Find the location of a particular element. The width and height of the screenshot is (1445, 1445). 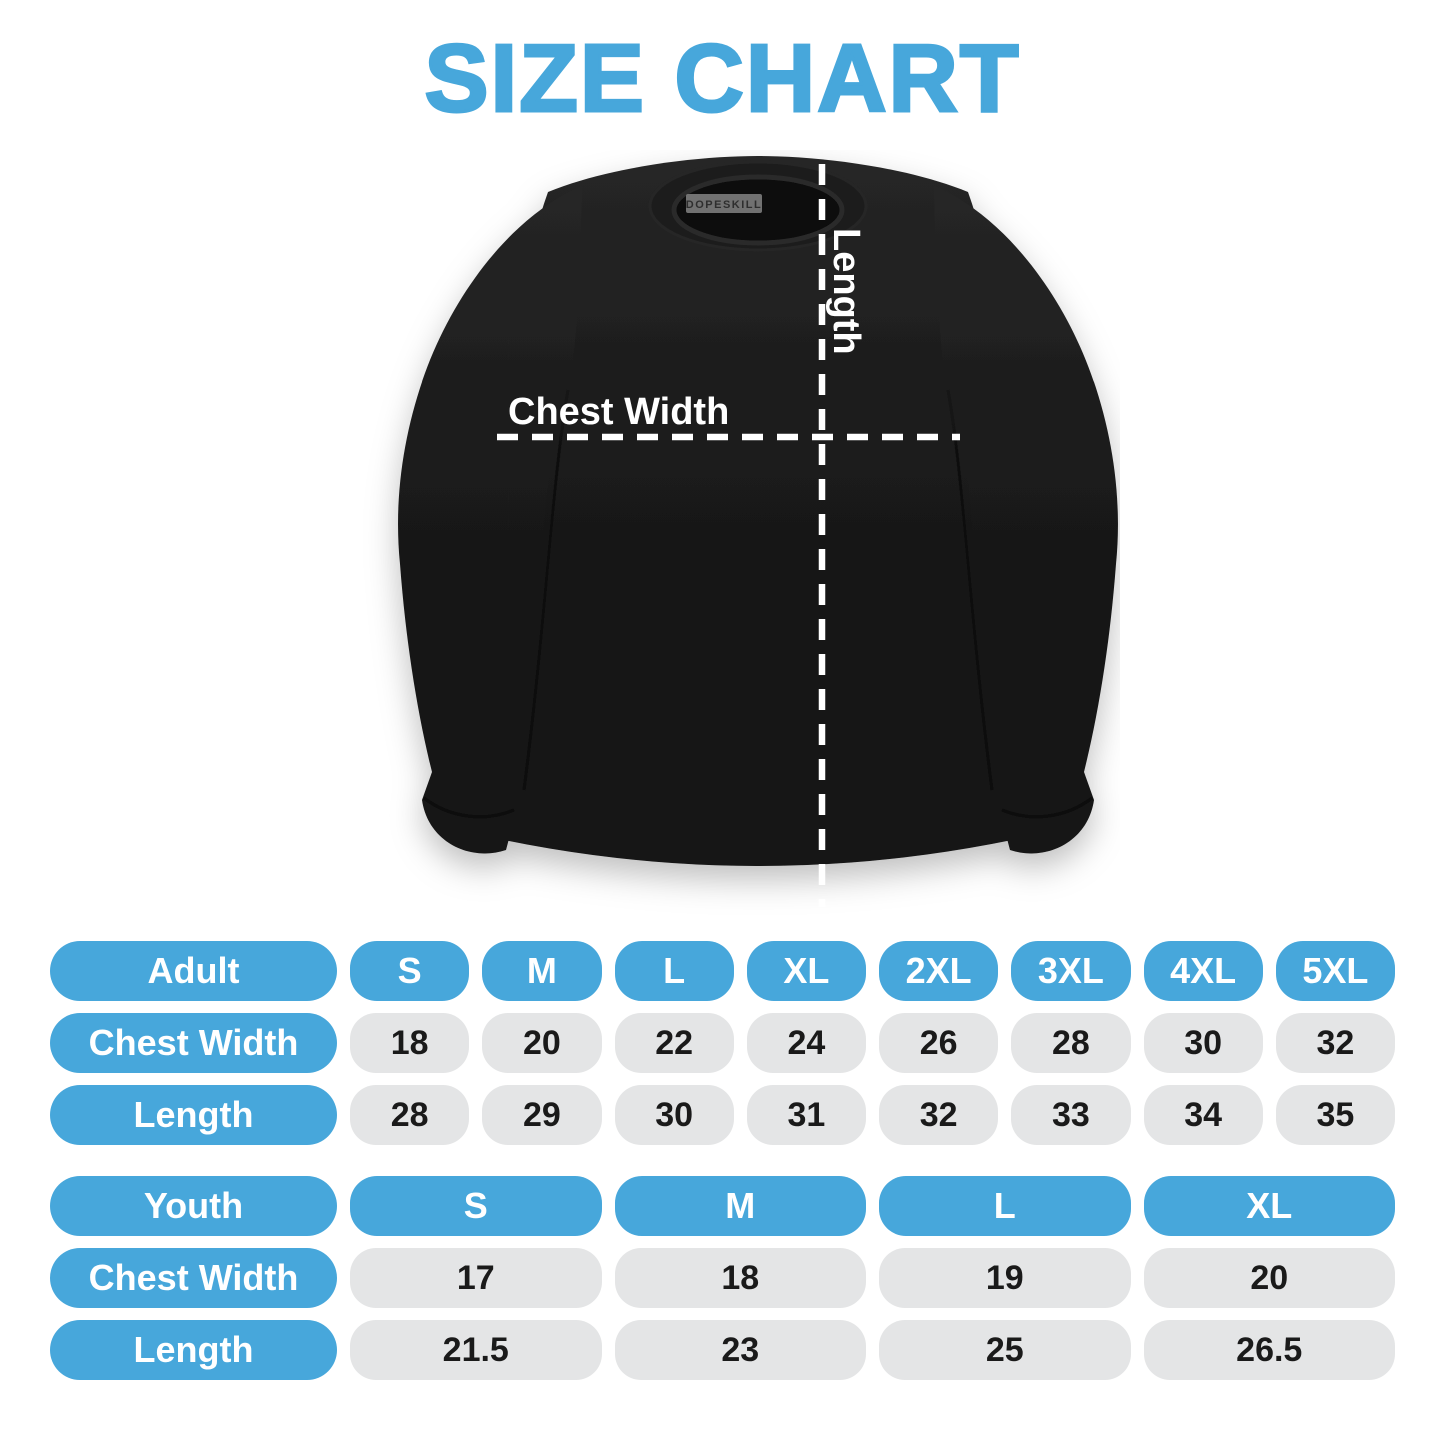

youth-size-l: L is located at coordinates (1005, 1206).